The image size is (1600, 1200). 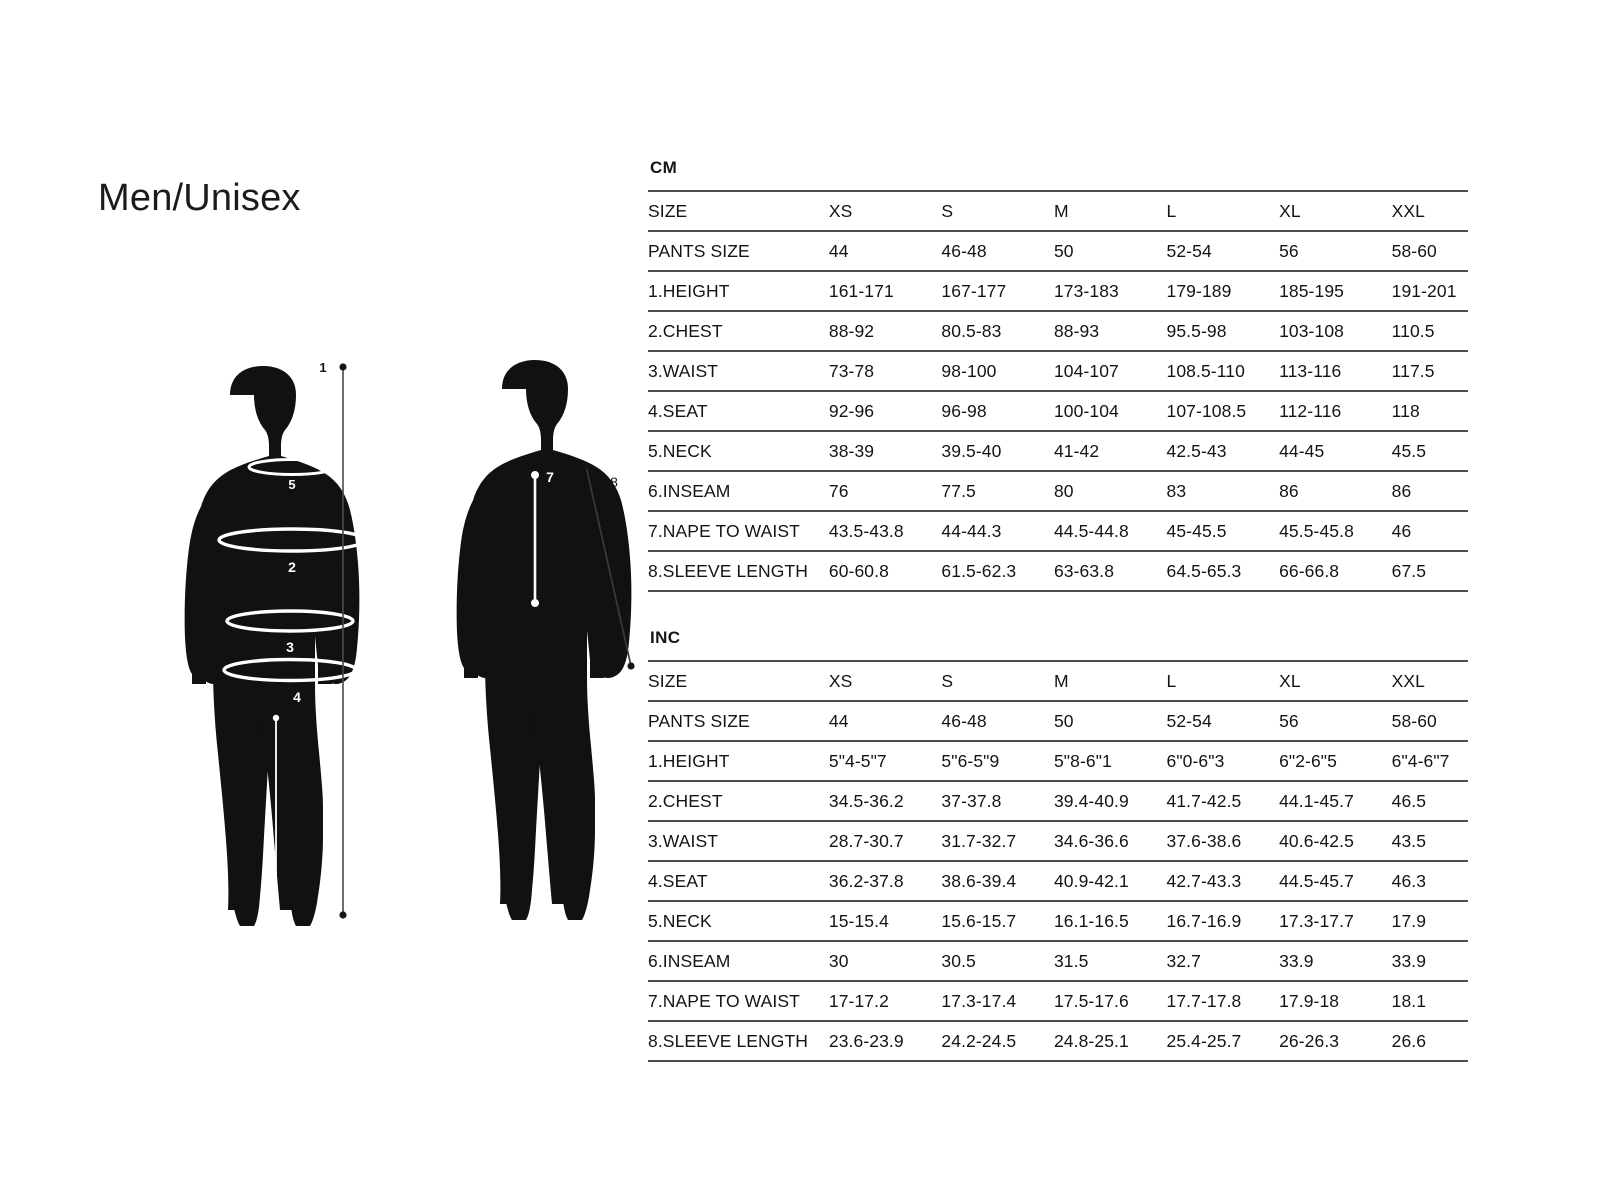 What do you see at coordinates (1110, 800) in the screenshot?
I see `cell-value: 39.4-40.9` at bounding box center [1110, 800].